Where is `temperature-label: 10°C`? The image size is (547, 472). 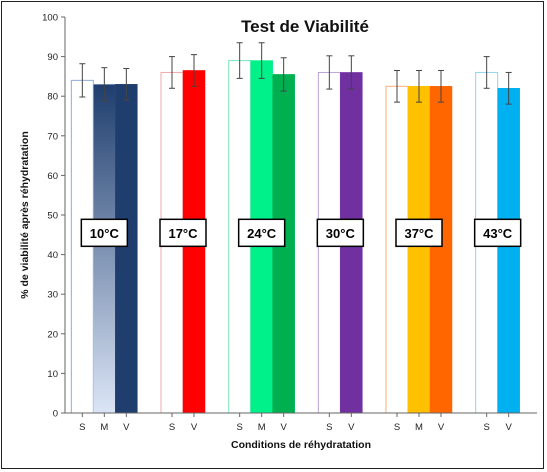 temperature-label: 10°C is located at coordinates (104, 233).